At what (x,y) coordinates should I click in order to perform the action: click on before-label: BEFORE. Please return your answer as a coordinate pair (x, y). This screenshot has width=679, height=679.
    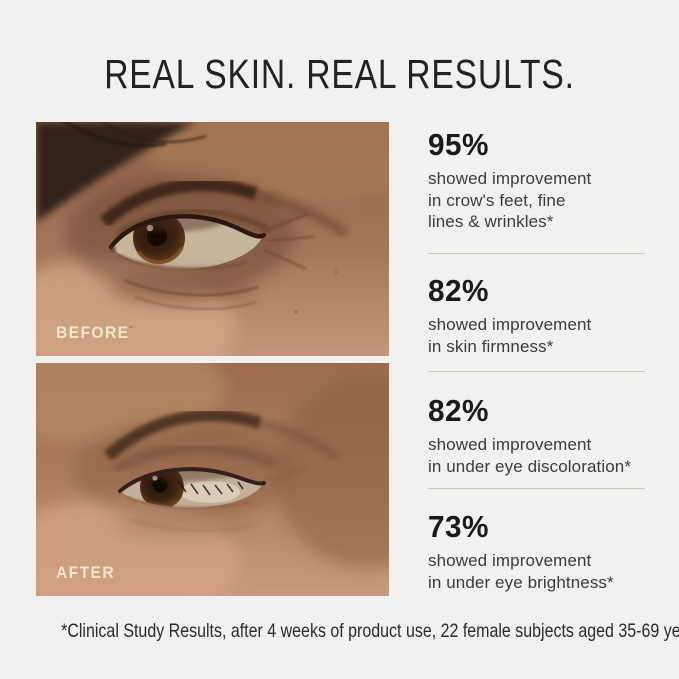
    Looking at the image, I should click on (93, 332).